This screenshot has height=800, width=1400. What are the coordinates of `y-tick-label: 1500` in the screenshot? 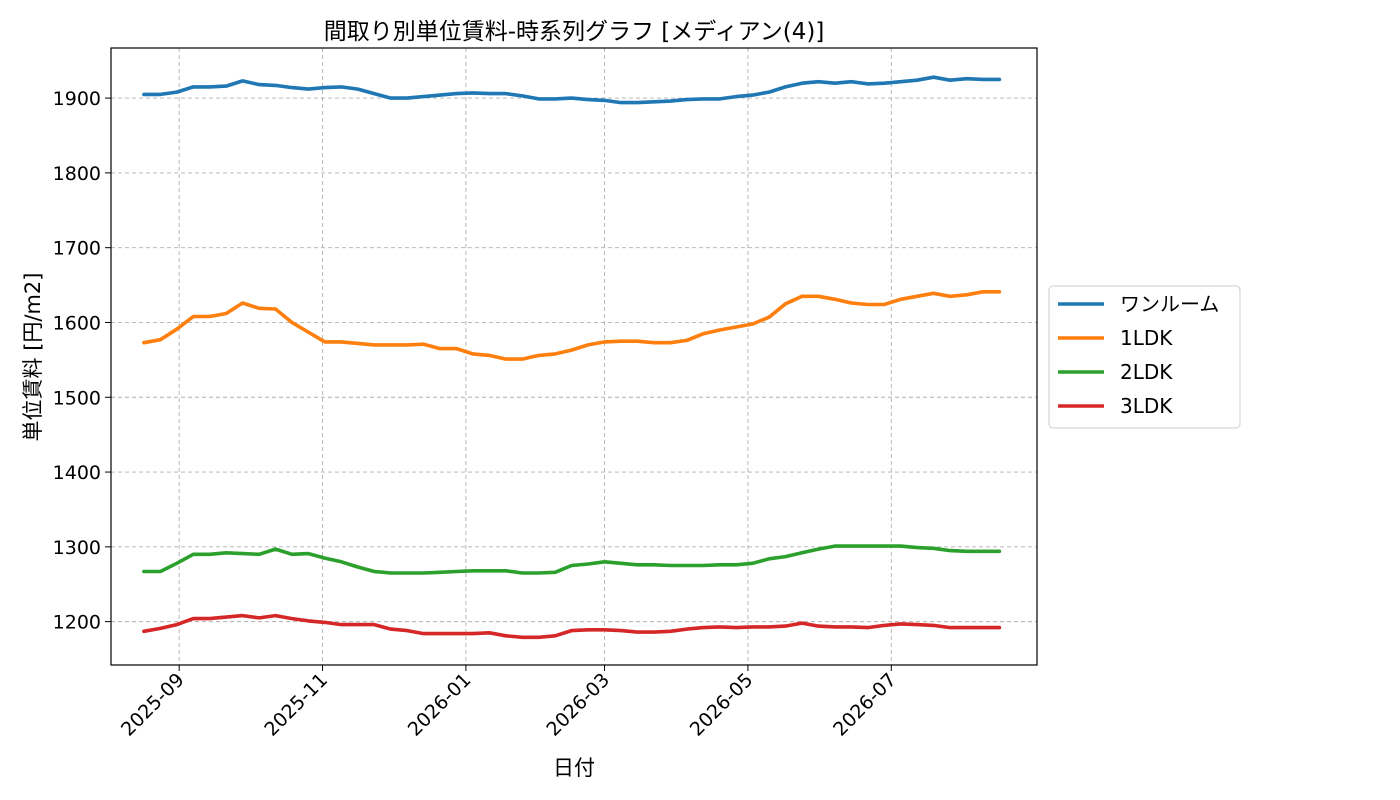 It's located at (77, 398).